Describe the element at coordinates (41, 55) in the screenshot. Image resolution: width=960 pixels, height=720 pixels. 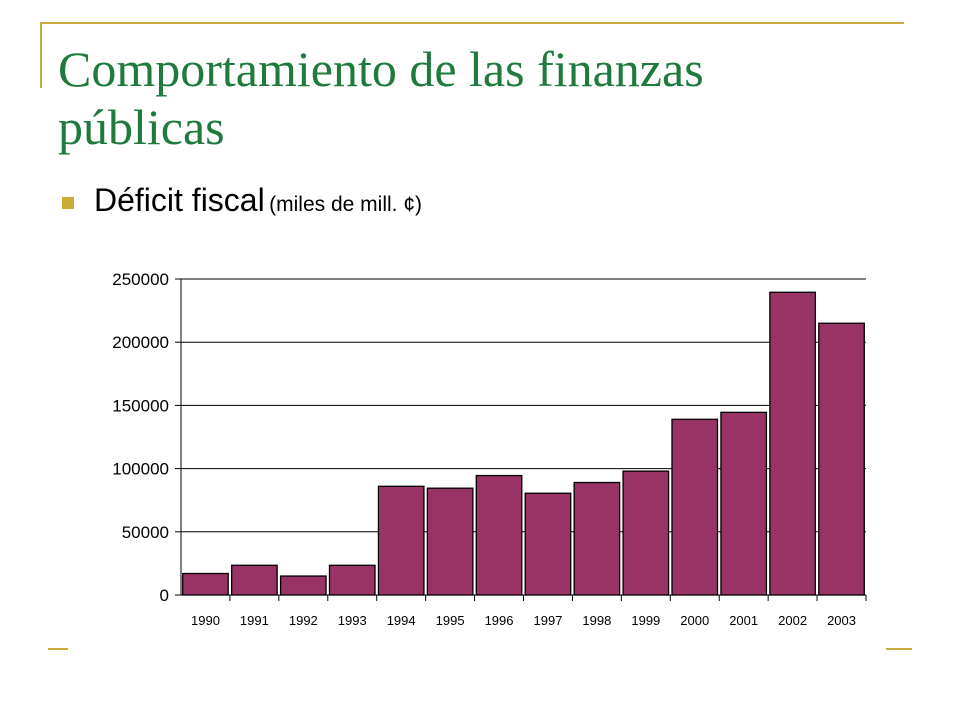
I see `left-rule` at that location.